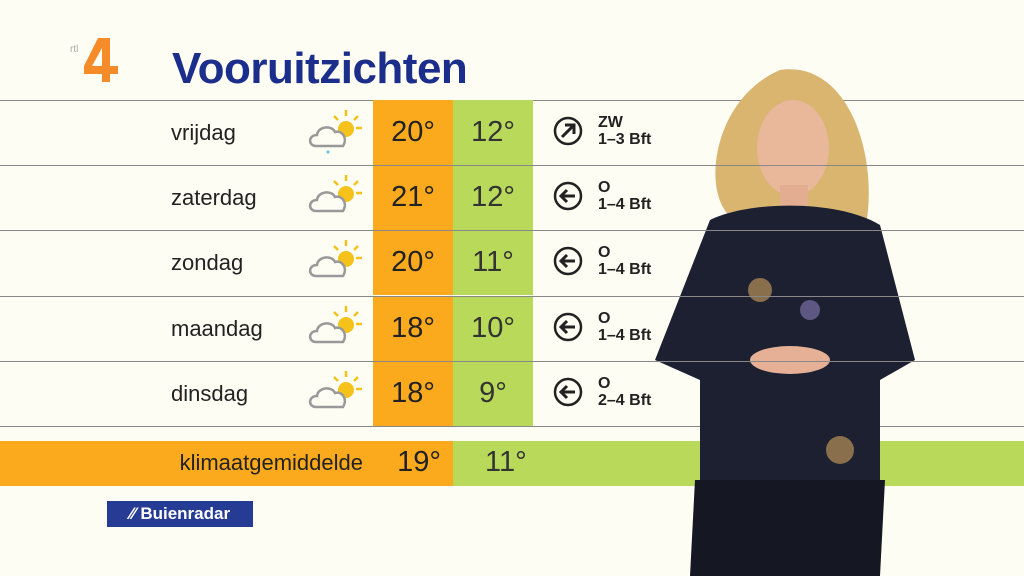  What do you see at coordinates (610, 122) in the screenshot?
I see `wind-direction: ZW` at bounding box center [610, 122].